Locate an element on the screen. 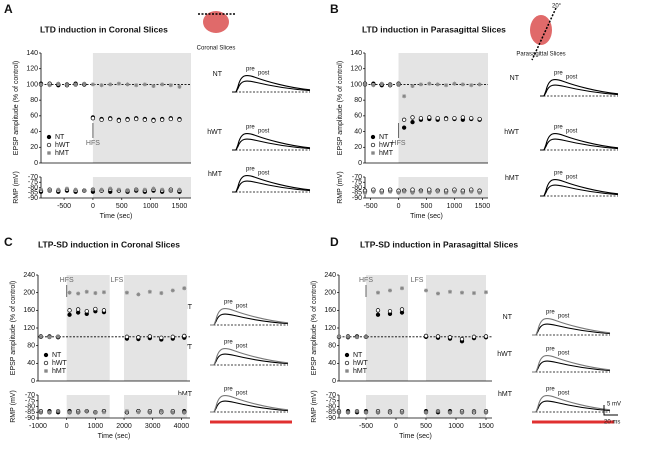  x-tick-label: 1500 is located at coordinates (180, 206).